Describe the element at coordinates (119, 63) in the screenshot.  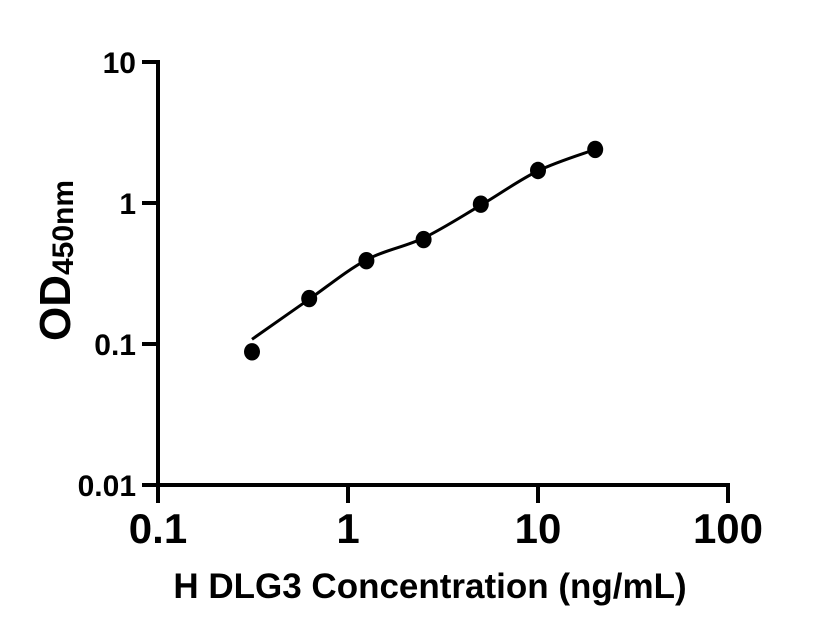
I see `y-tick-label: 10` at that location.